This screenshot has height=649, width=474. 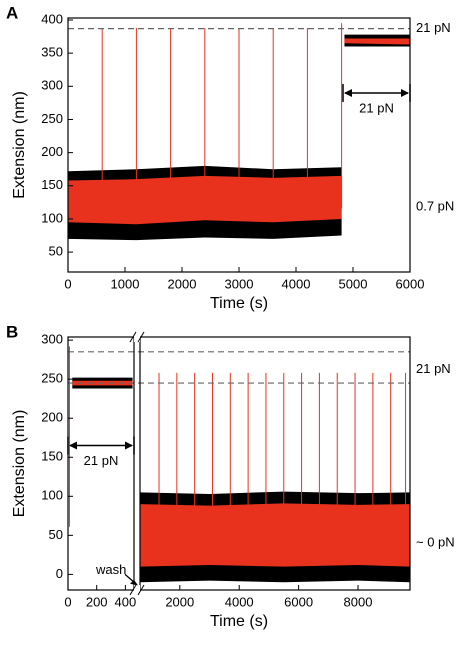 I want to click on panel-label: A, so click(x=12, y=12).